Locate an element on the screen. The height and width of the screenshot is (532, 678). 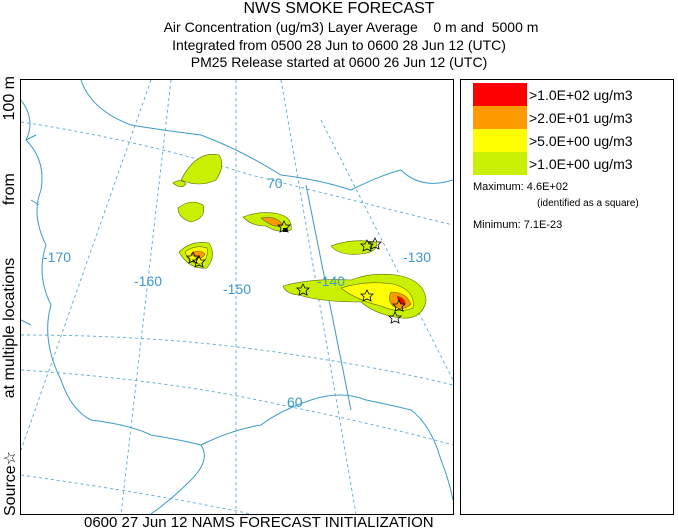
legend-minimum: Minimum: 7.1E-23 is located at coordinates (518, 225).